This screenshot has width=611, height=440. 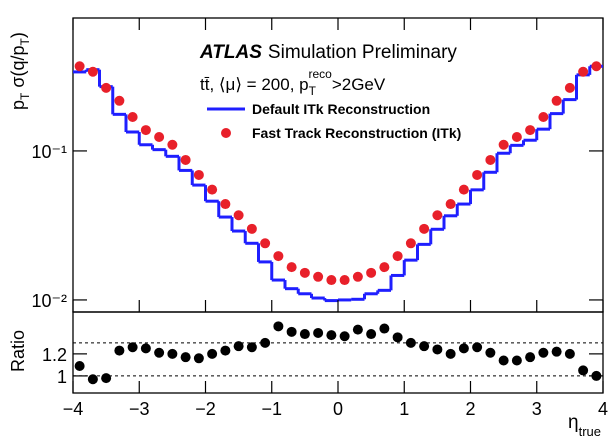 I want to click on x-label: ηtrue, so click(x=584, y=425).